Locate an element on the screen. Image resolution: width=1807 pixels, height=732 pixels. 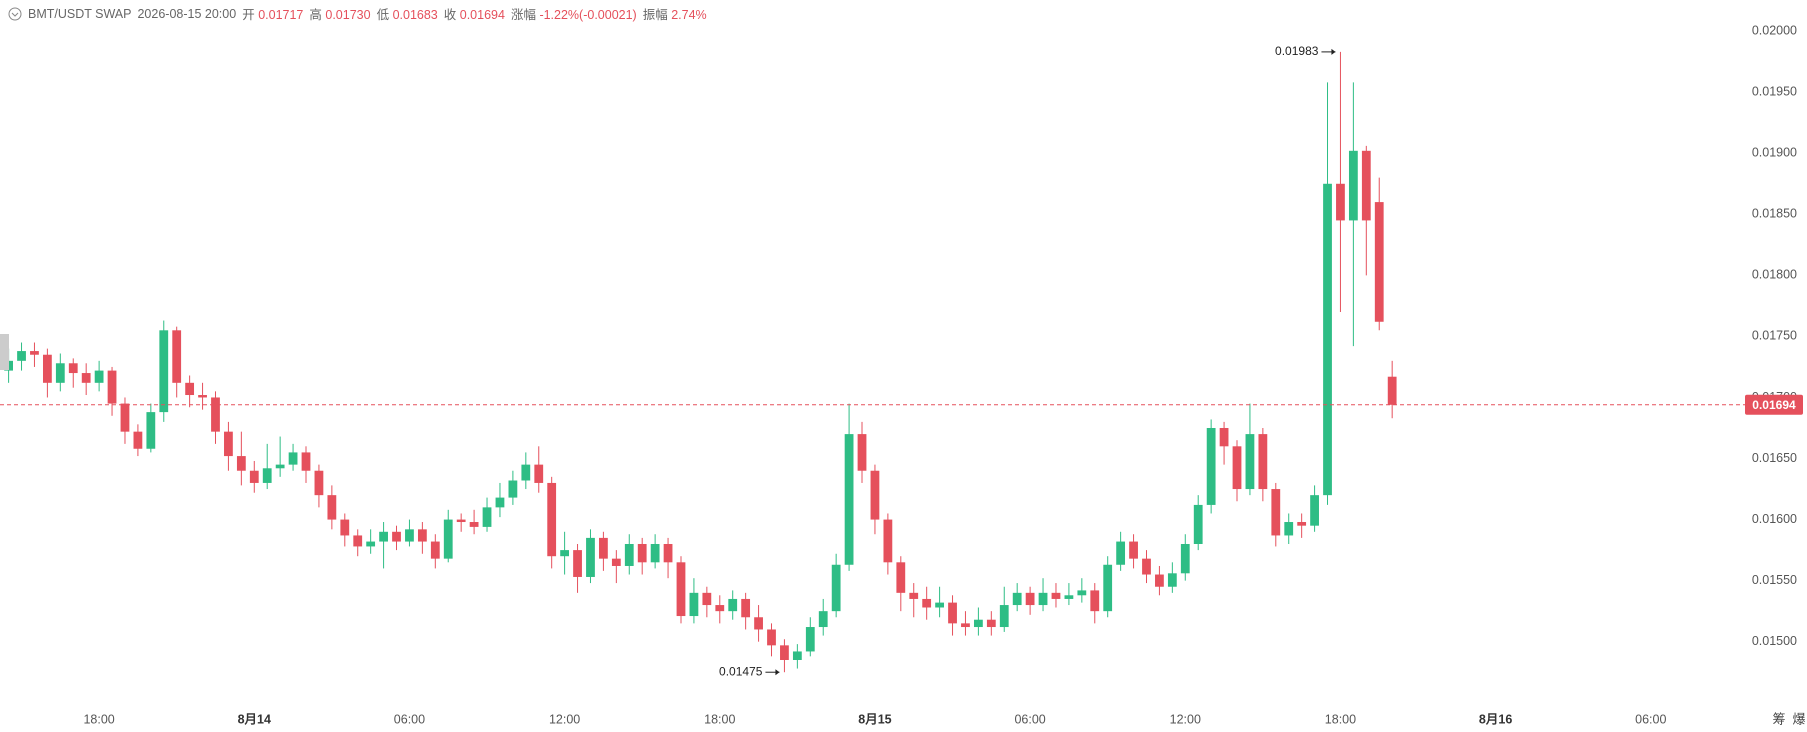
x-tick-label: 8月16 is located at coordinates (1495, 719).